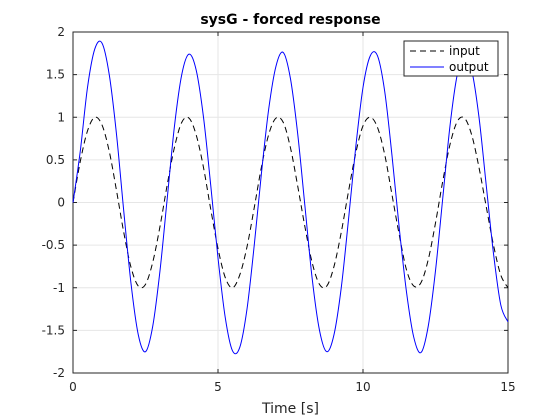  Describe the element at coordinates (290, 409) in the screenshot. I see `x-axis-label: Time [s]` at that location.